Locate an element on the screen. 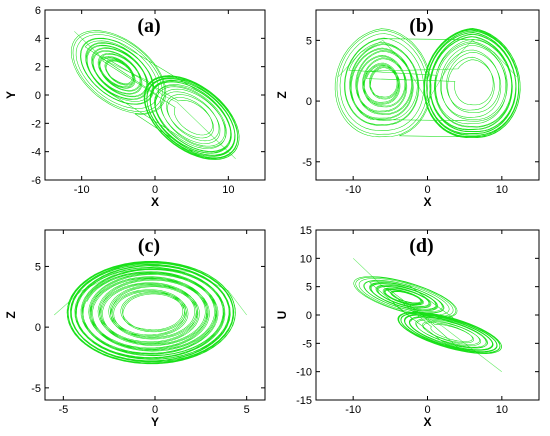 This screenshot has height=436, width=550. panel-label: (b) is located at coordinates (421, 26).